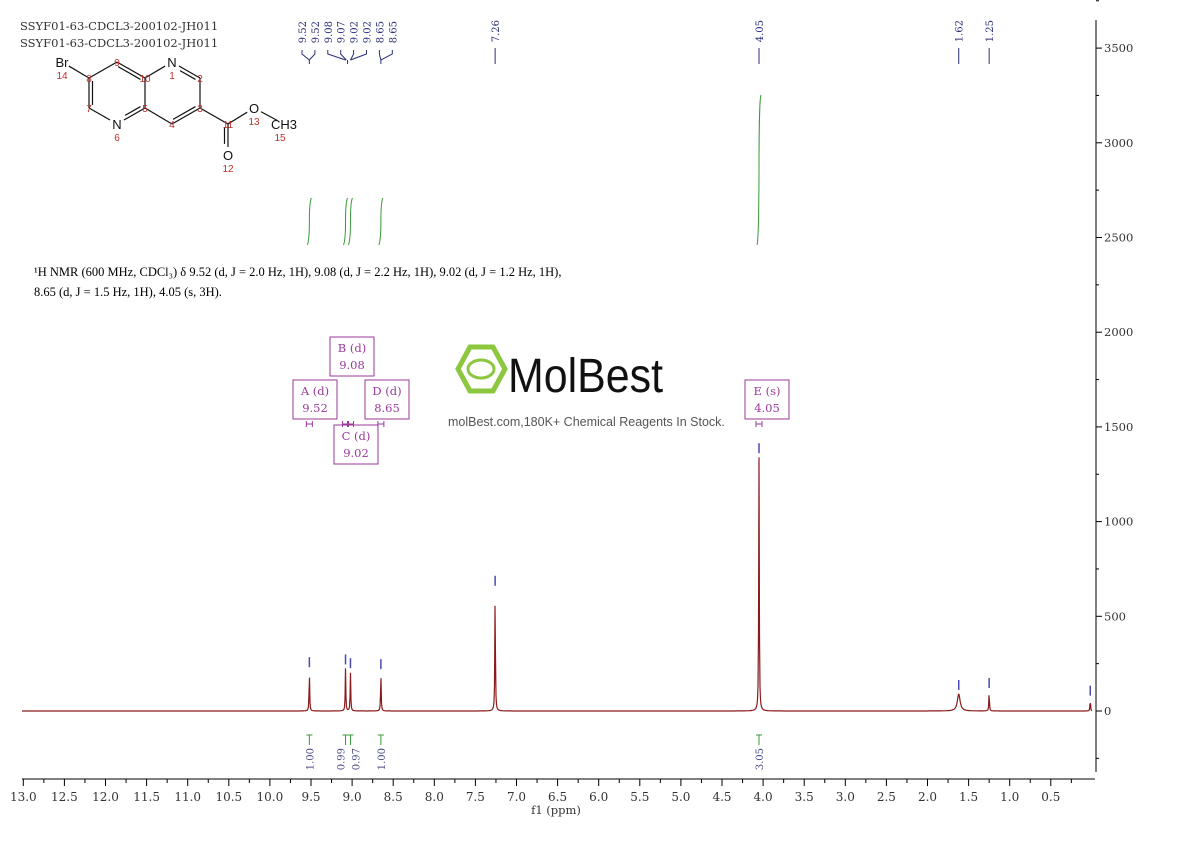  Describe the element at coordinates (119, 43) in the screenshot. I see `sample-title-2: SSYF01-63-CDCL3-200102-JH011` at that location.